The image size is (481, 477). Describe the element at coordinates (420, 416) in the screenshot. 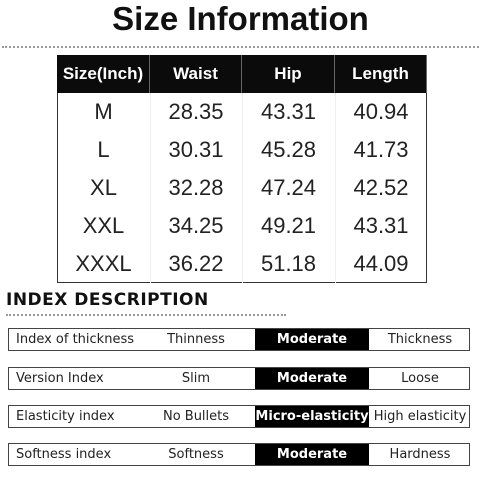

I see `index-option: High elasticity` at that location.